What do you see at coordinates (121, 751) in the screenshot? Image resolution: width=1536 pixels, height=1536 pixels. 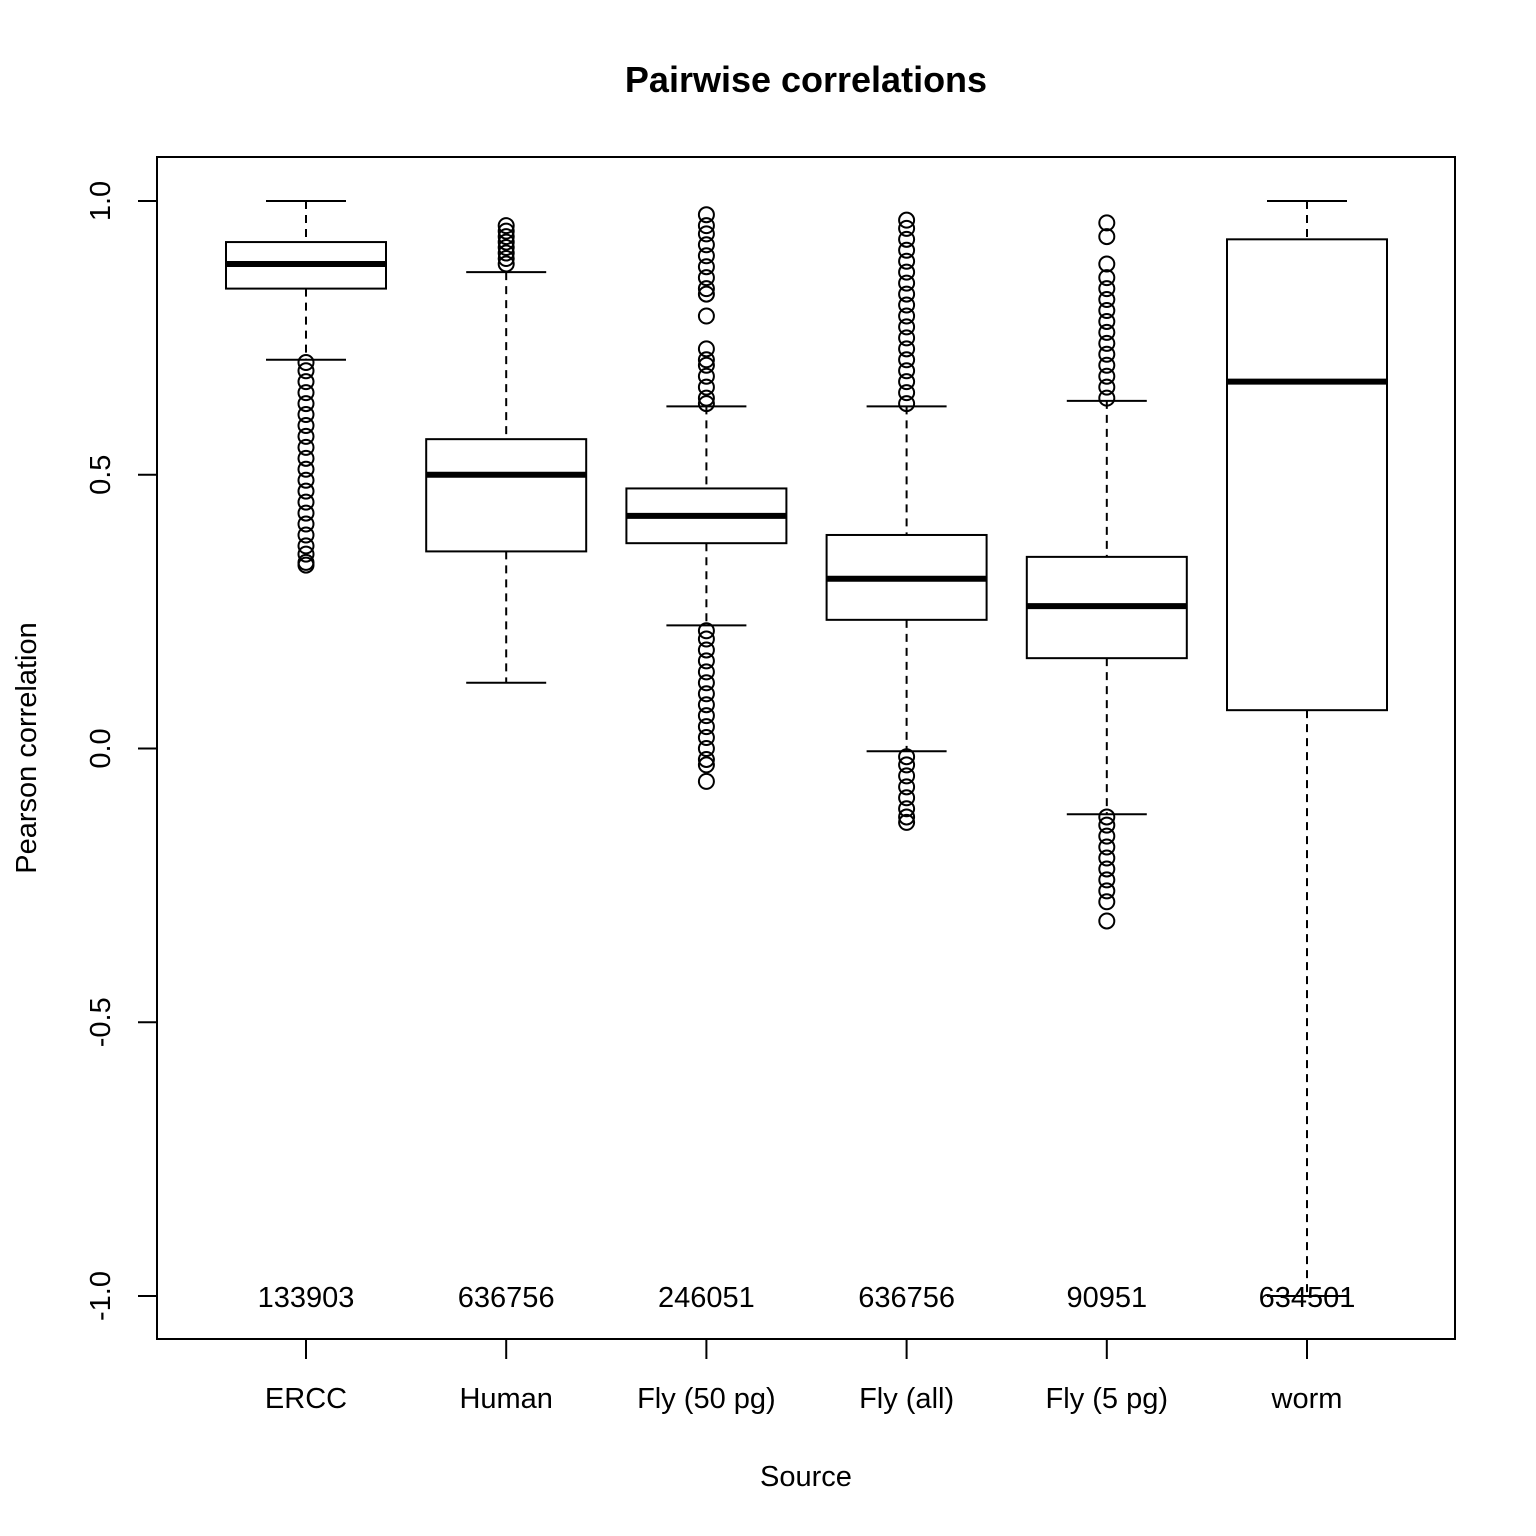 I see `y-axis: -1.0 -0.5 0.0 0.5 1.0` at bounding box center [121, 751].